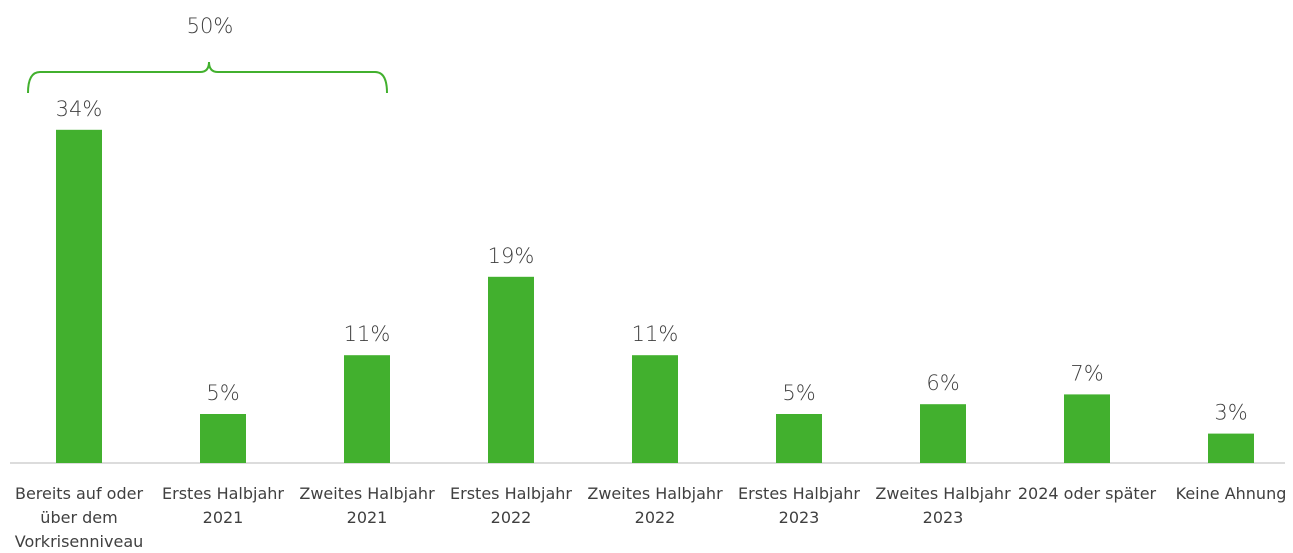  I want to click on annotation: 50%, so click(210, 26).